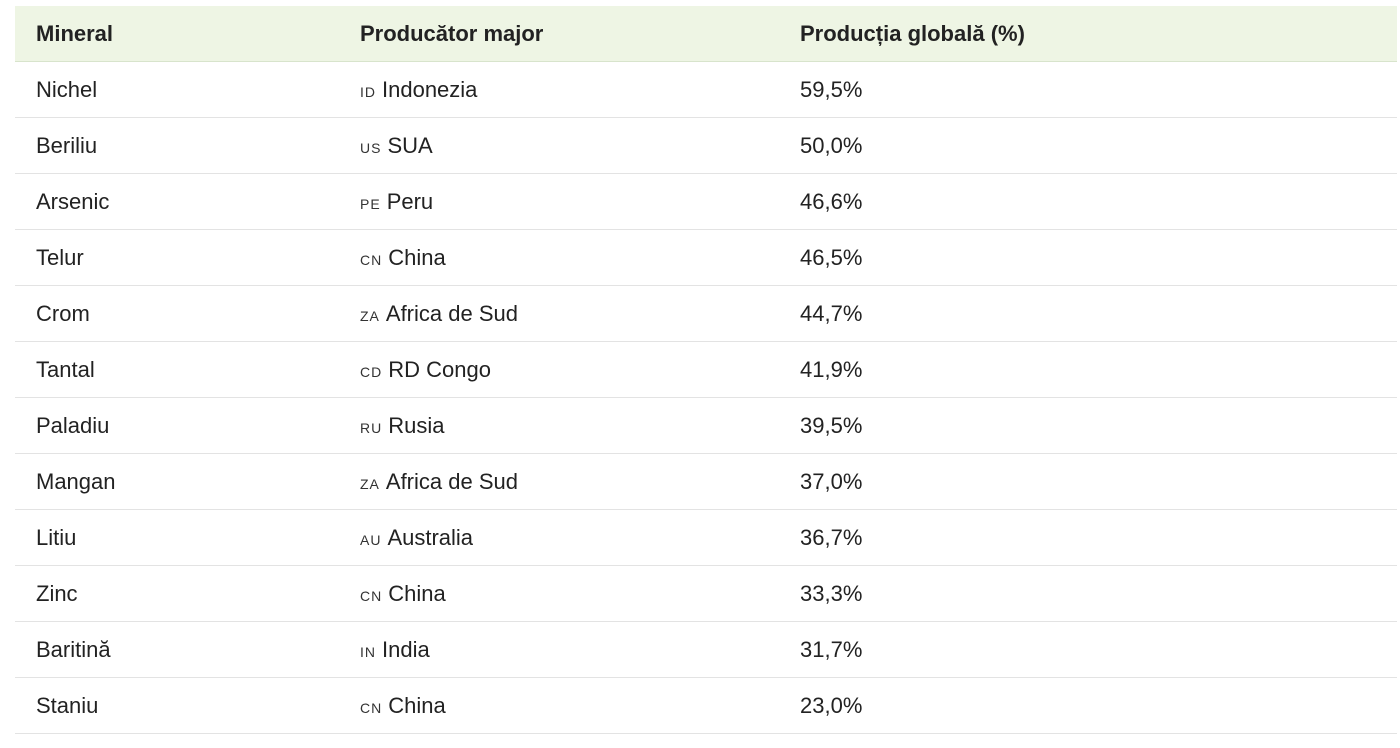  What do you see at coordinates (1088, 369) in the screenshot?
I see `share-cell: 41,9%` at bounding box center [1088, 369].